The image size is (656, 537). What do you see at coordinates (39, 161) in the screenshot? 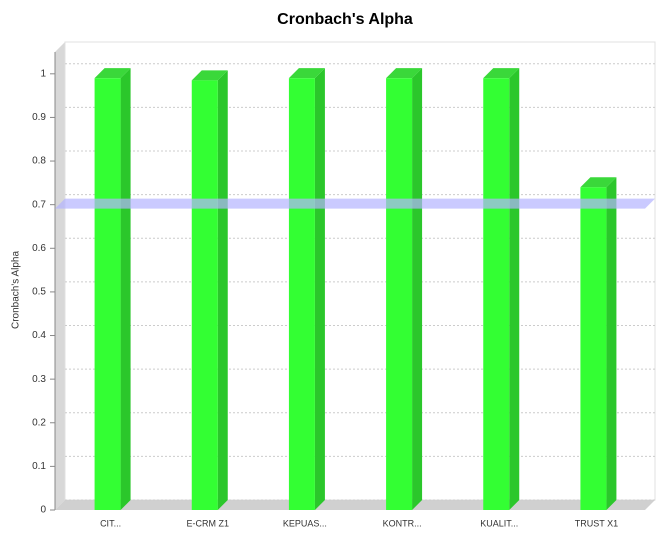
I see `y-tick-label: 0.8` at bounding box center [39, 161].